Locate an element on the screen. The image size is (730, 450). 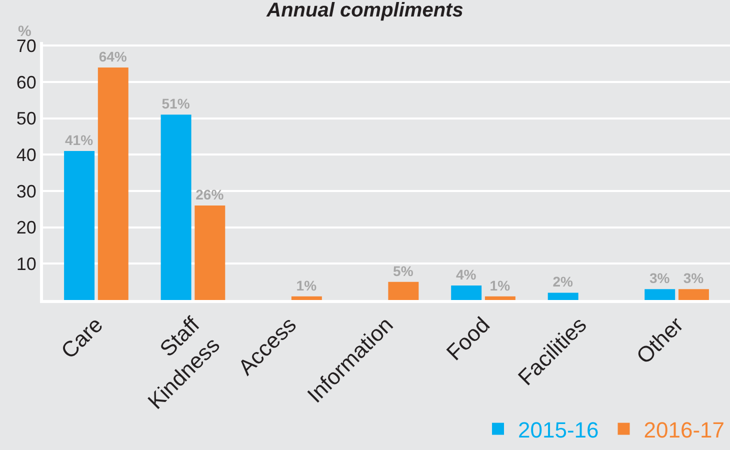
x-tick-label: Care is located at coordinates (82, 338).